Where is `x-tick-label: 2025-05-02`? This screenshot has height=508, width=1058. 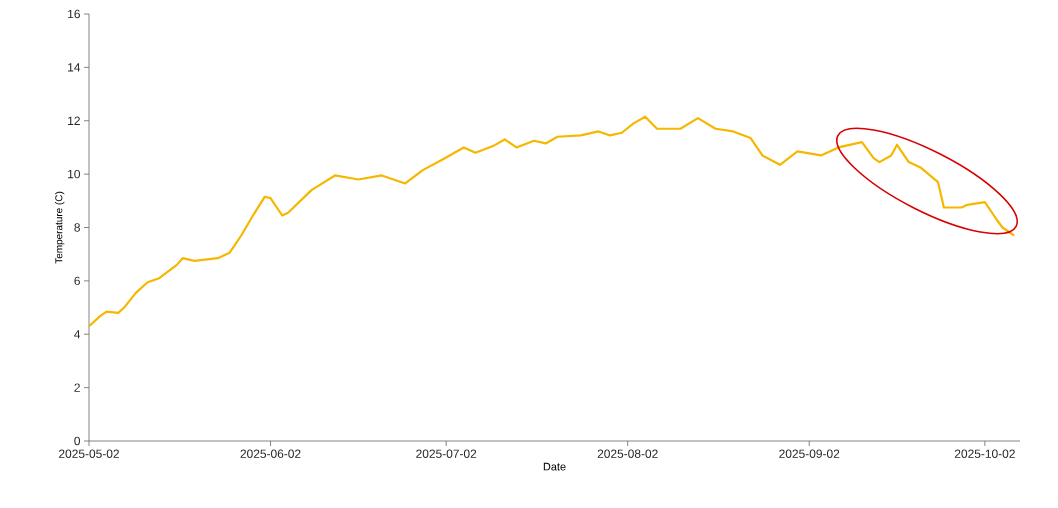
x-tick-label: 2025-05-02 is located at coordinates (89, 453).